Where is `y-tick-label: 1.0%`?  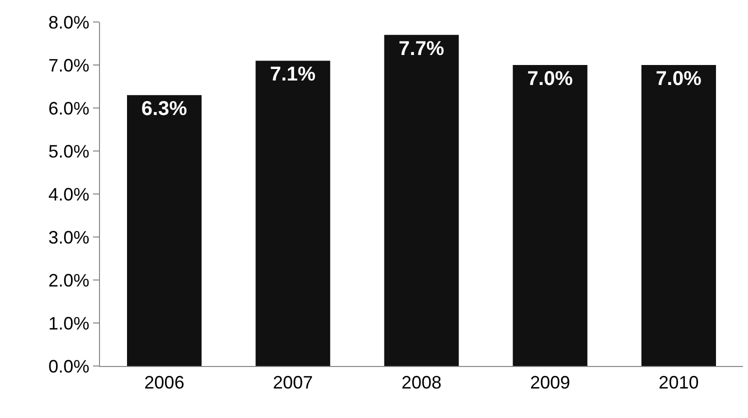
y-tick-label: 1.0% is located at coordinates (69, 323).